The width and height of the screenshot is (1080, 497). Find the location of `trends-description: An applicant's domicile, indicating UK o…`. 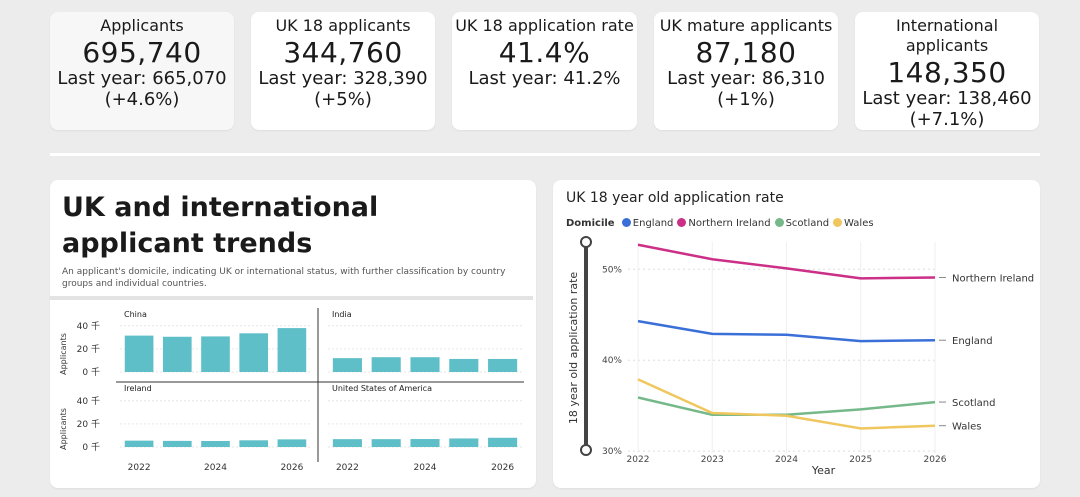

trends-description: An applicant's domicile, indicating UK o… is located at coordinates (284, 278).